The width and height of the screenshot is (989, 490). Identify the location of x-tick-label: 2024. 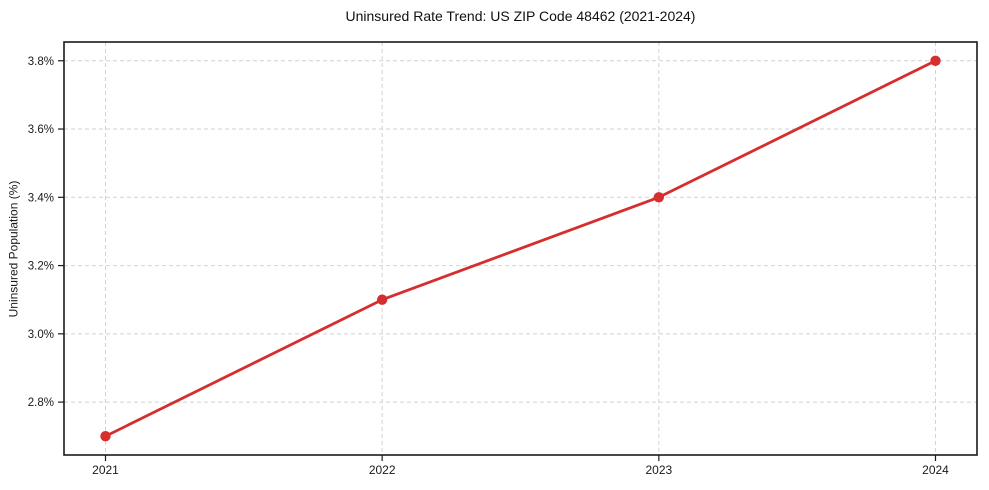
(935, 470).